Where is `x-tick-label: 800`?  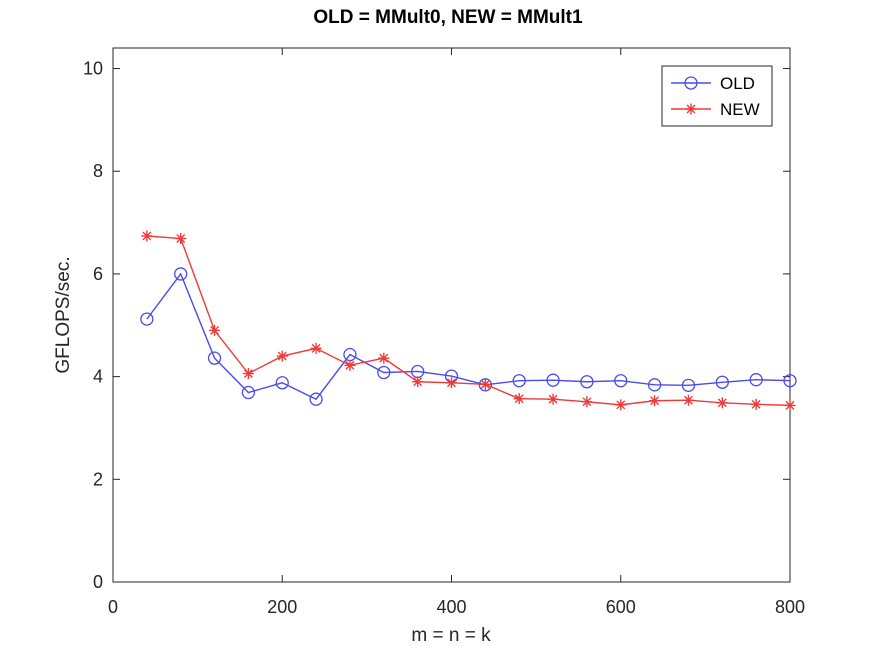 x-tick-label: 800 is located at coordinates (790, 607).